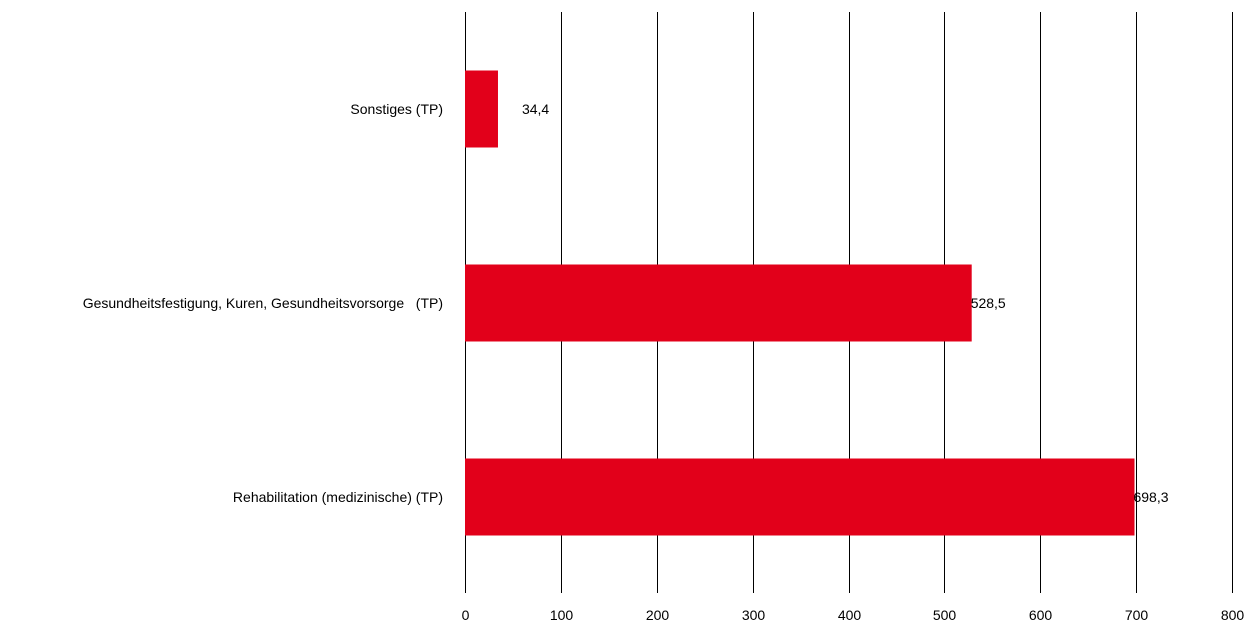 The height and width of the screenshot is (624, 1248). Describe the element at coordinates (466, 615) in the screenshot. I see `x-tick-label: 0` at that location.